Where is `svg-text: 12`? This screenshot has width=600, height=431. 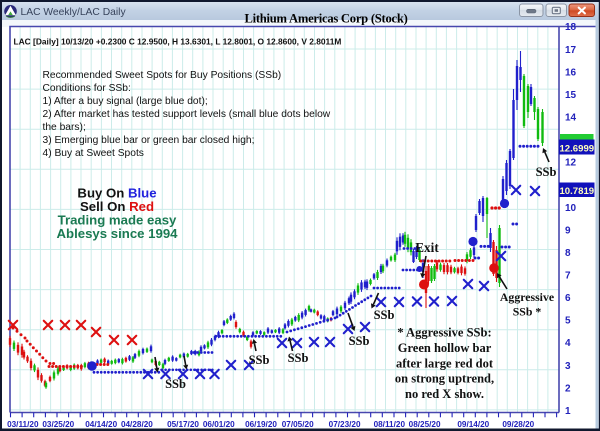
svg-text: 12 is located at coordinates (571, 163).